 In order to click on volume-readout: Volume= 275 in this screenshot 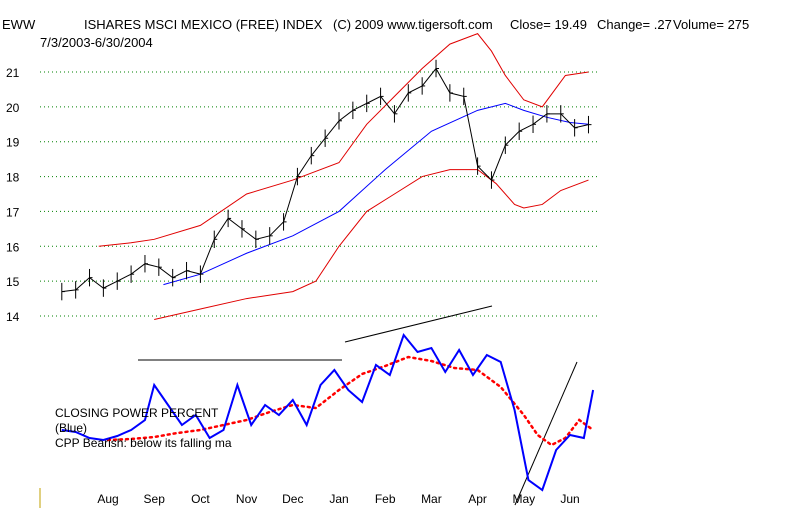, I will do `click(711, 24)`.